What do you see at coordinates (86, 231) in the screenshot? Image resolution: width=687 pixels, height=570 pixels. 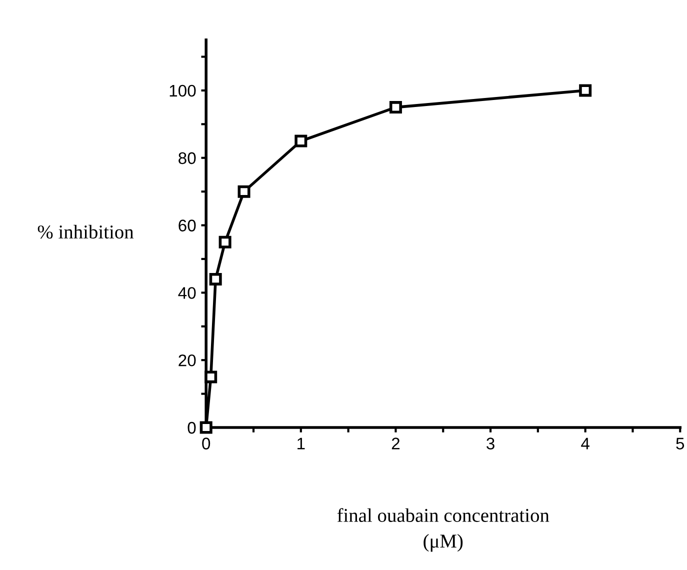 I see `y-axis-title: % inhibition` at bounding box center [86, 231].